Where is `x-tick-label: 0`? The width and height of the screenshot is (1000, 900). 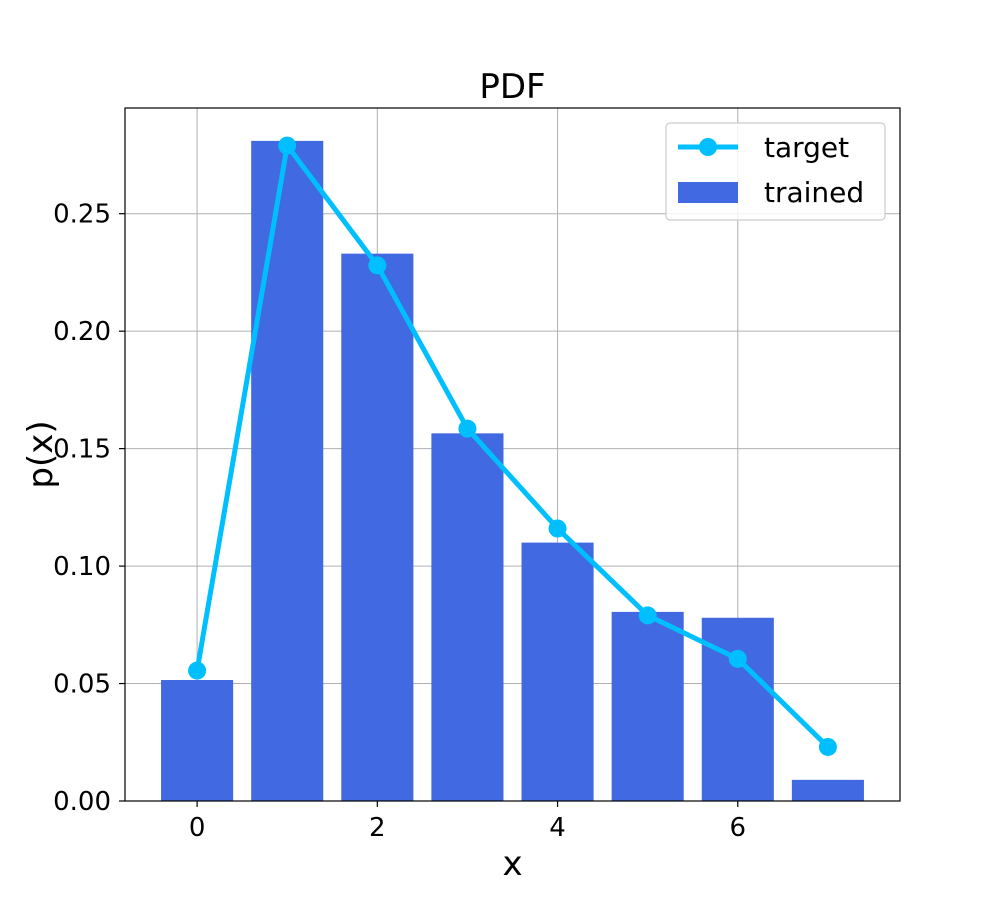 x-tick-label: 0 is located at coordinates (197, 828).